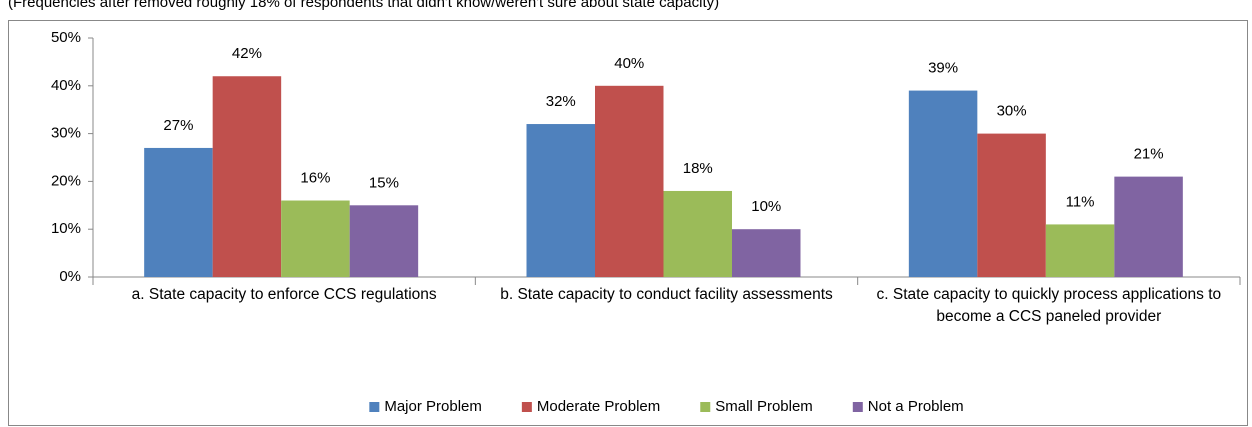 Image resolution: width=1252 pixels, height=427 pixels. Describe the element at coordinates (66, 180) in the screenshot. I see `y-tick-label: 20%` at that location.